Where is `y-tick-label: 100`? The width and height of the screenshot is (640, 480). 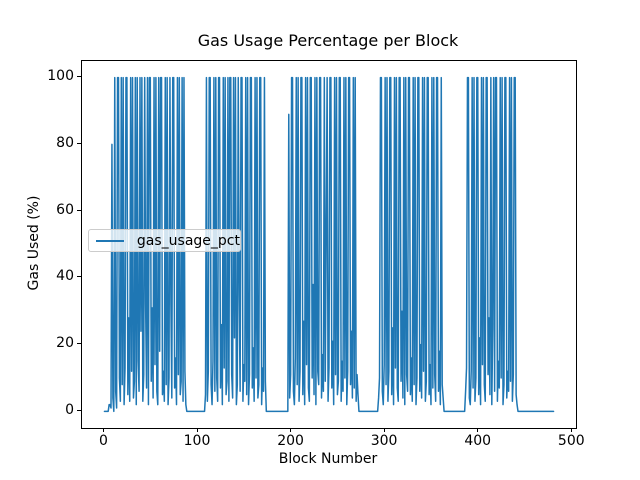 y-tick-label: 100 is located at coordinates (60, 76).